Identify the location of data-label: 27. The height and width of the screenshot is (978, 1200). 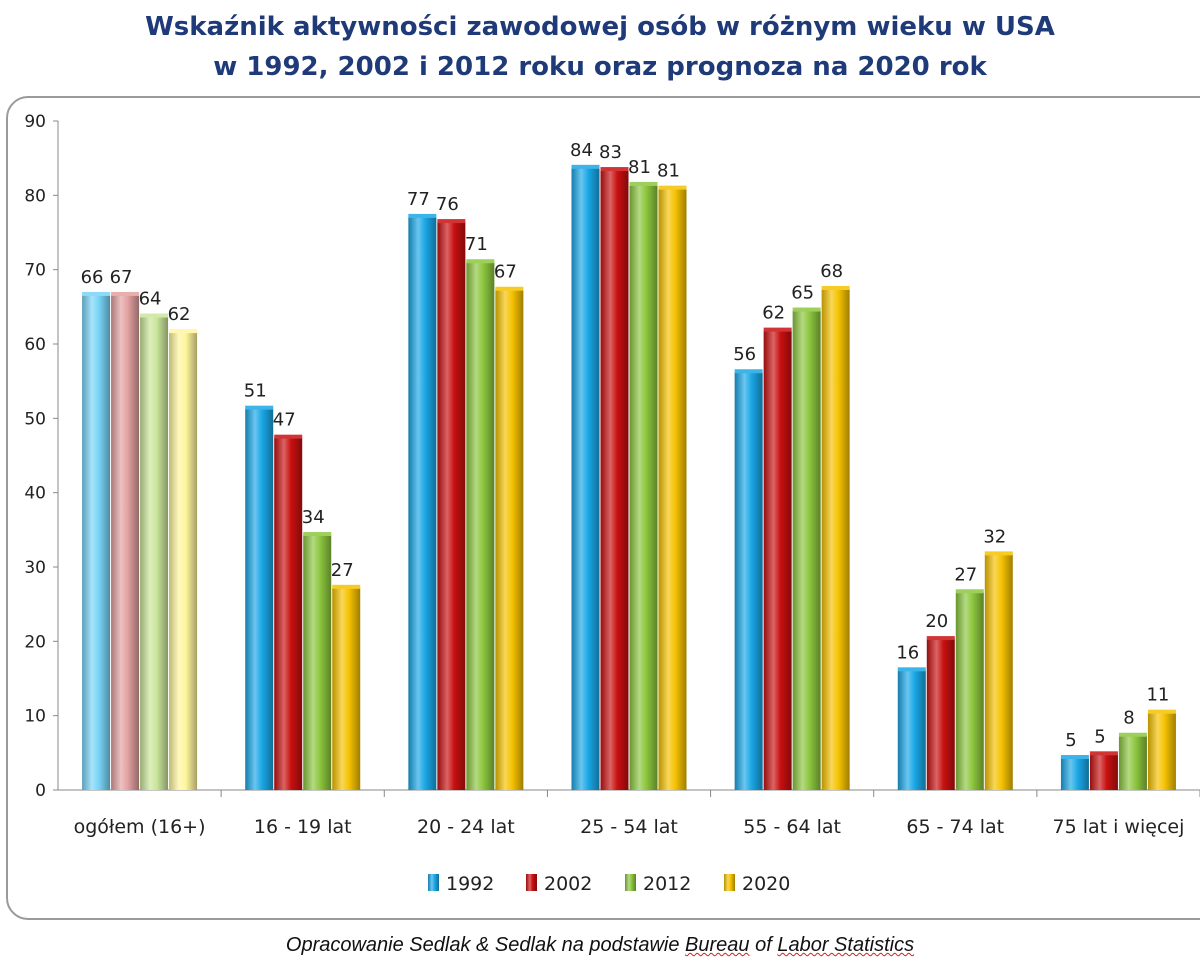
(965, 574).